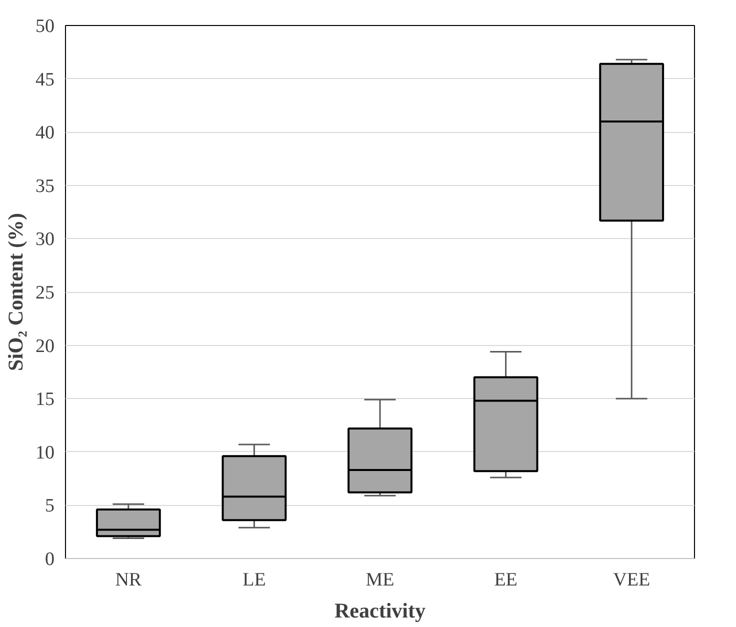 The image size is (736, 627). Describe the element at coordinates (128, 580) in the screenshot. I see `x-tick-label: NR` at that location.